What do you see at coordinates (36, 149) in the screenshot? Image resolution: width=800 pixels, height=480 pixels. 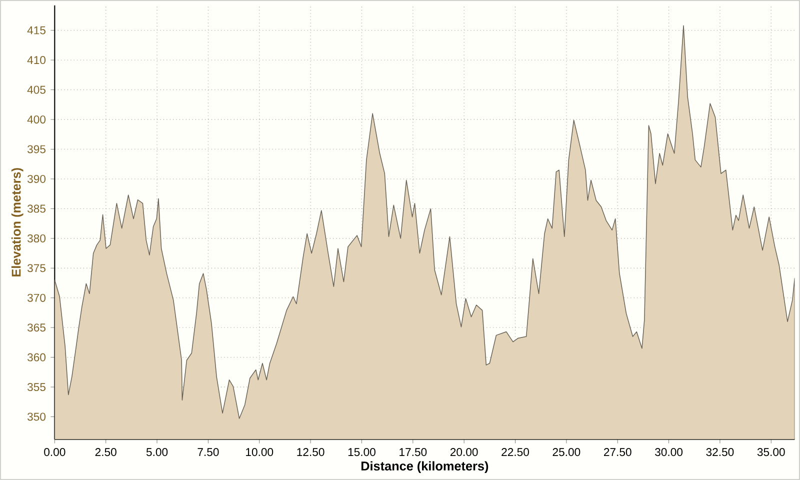 I see `y-tick-label: 395` at bounding box center [36, 149].